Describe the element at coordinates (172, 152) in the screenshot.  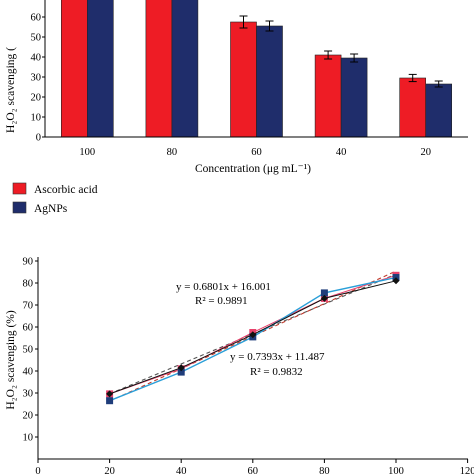
I see `bar-x-tick-label: 80` at that location.